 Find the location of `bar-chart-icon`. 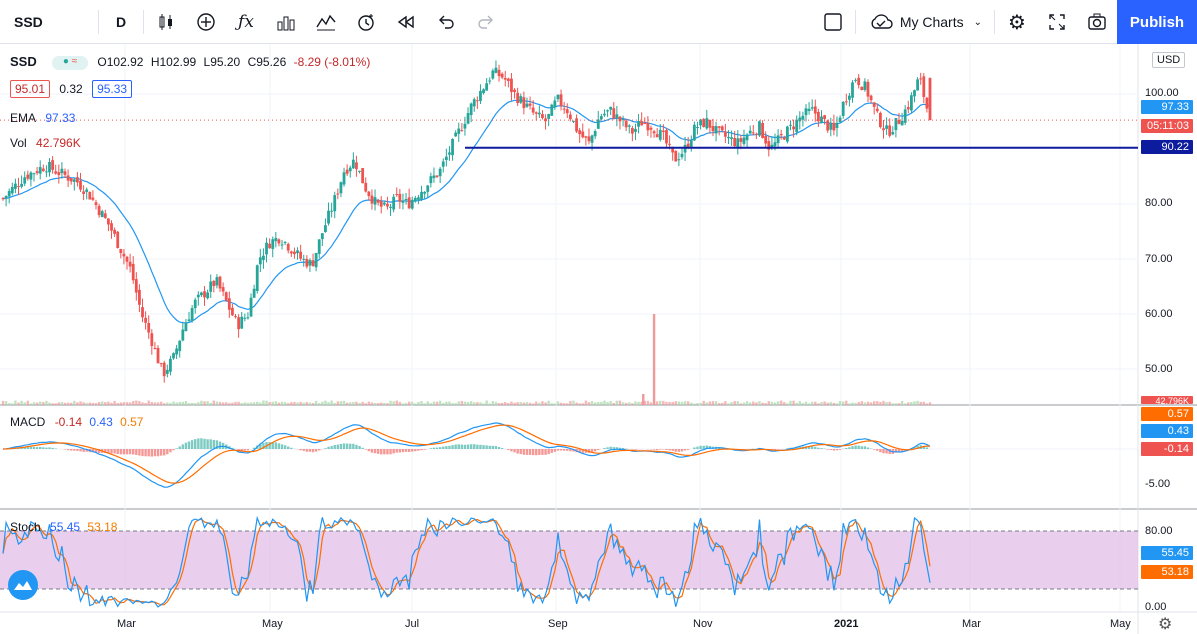

bar-chart-icon is located at coordinates (286, 22).